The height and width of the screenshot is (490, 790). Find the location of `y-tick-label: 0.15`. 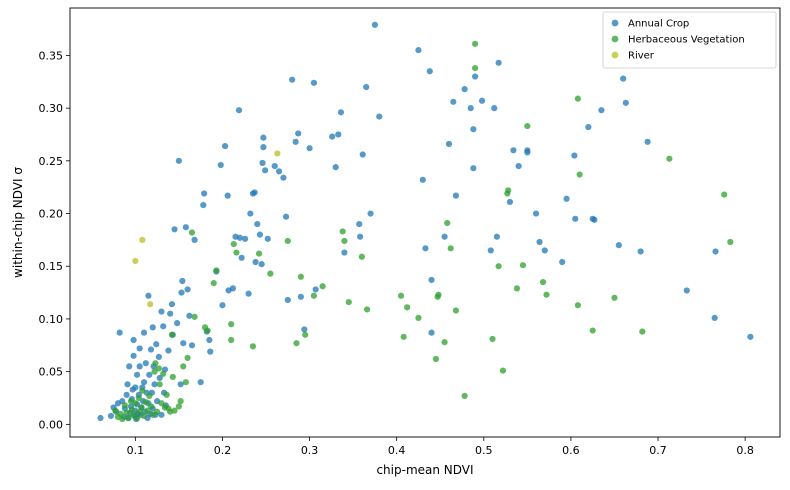

y-tick-label: 0.15 is located at coordinates (51, 266).